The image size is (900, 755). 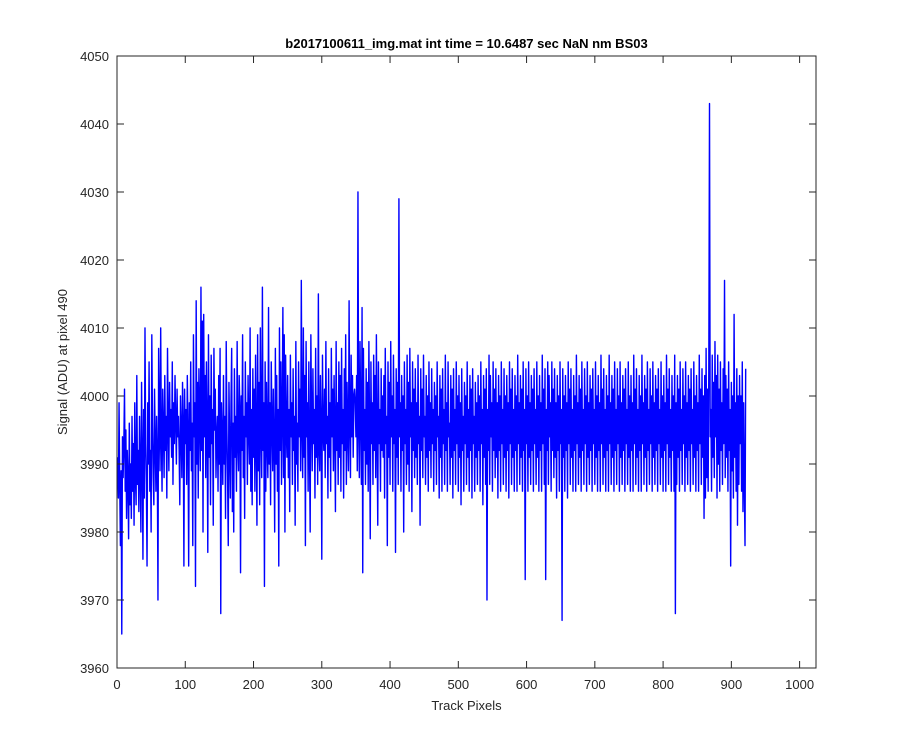 What do you see at coordinates (732, 684) in the screenshot?
I see `x-tick-label: 900` at bounding box center [732, 684].